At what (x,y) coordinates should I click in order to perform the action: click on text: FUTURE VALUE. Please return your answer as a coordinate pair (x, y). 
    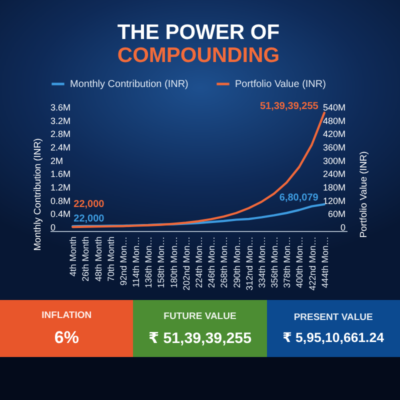
    Looking at the image, I should click on (200, 316).